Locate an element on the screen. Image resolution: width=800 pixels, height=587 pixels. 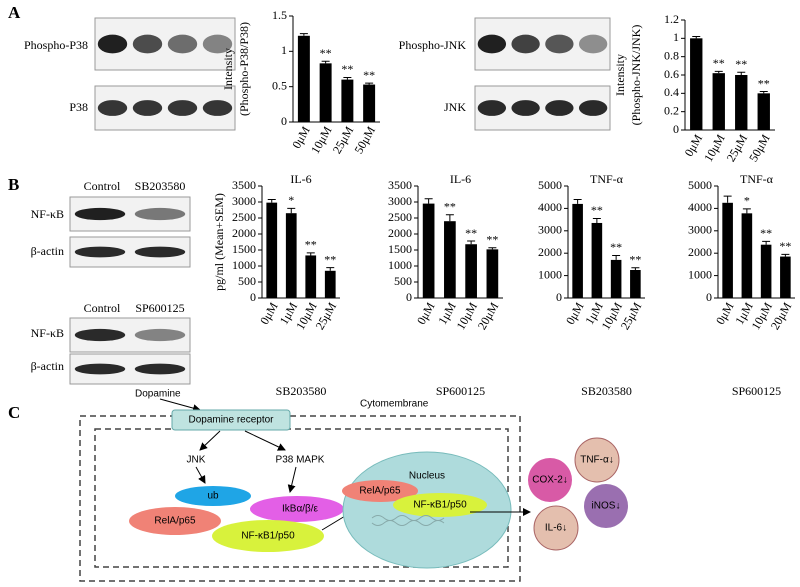
y-axis-label: (Phospho-P38/P38) is located at coordinates (244, 69).